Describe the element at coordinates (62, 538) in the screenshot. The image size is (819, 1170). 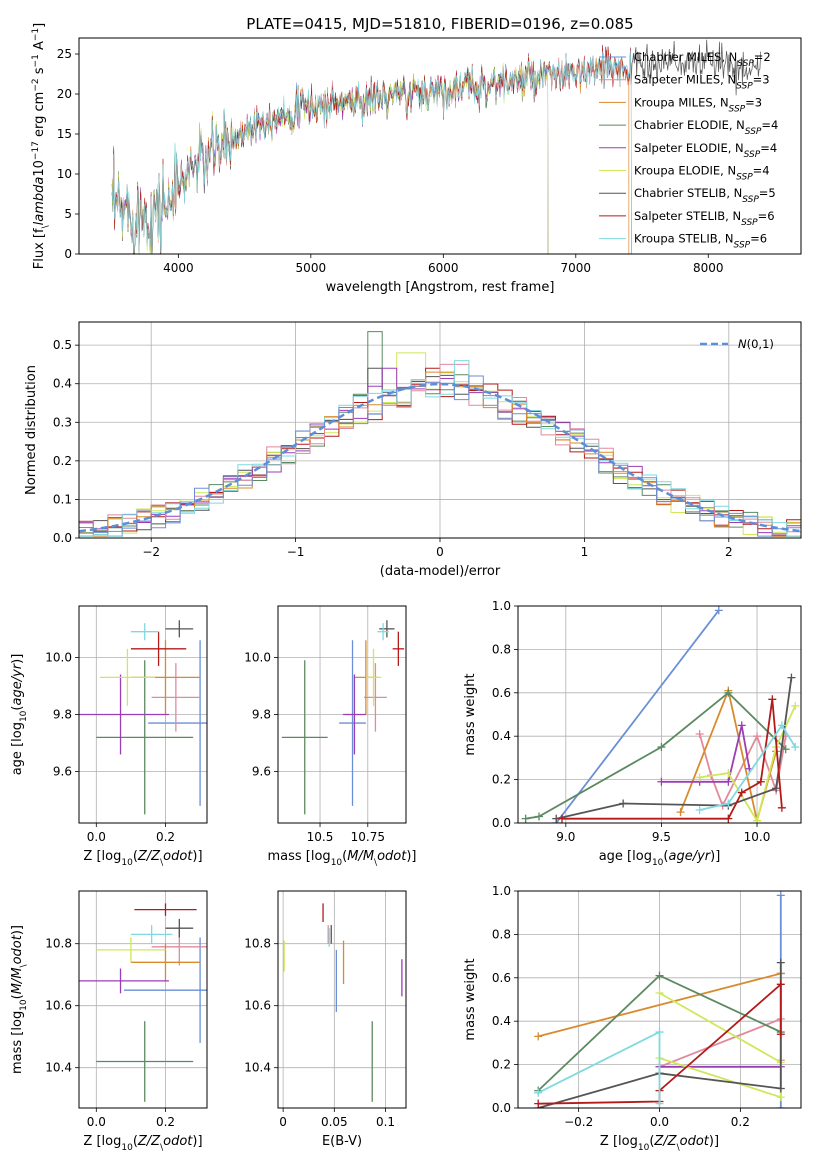
I see `residuals-ytick-label: 0.0` at that location.